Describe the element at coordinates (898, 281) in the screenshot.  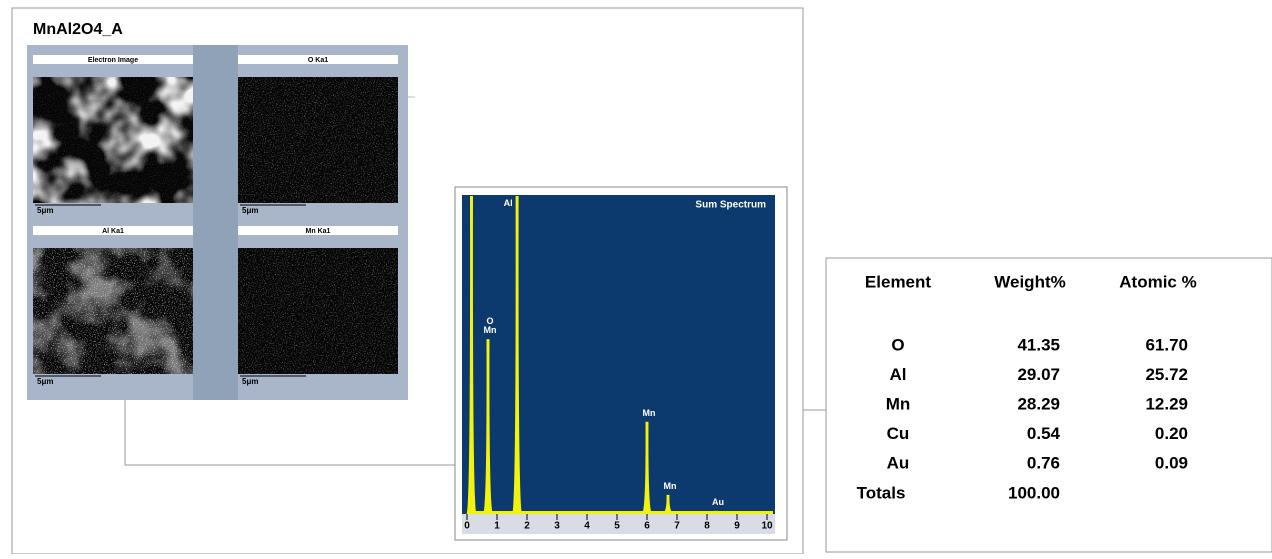
I see `table-header: Element` at that location.